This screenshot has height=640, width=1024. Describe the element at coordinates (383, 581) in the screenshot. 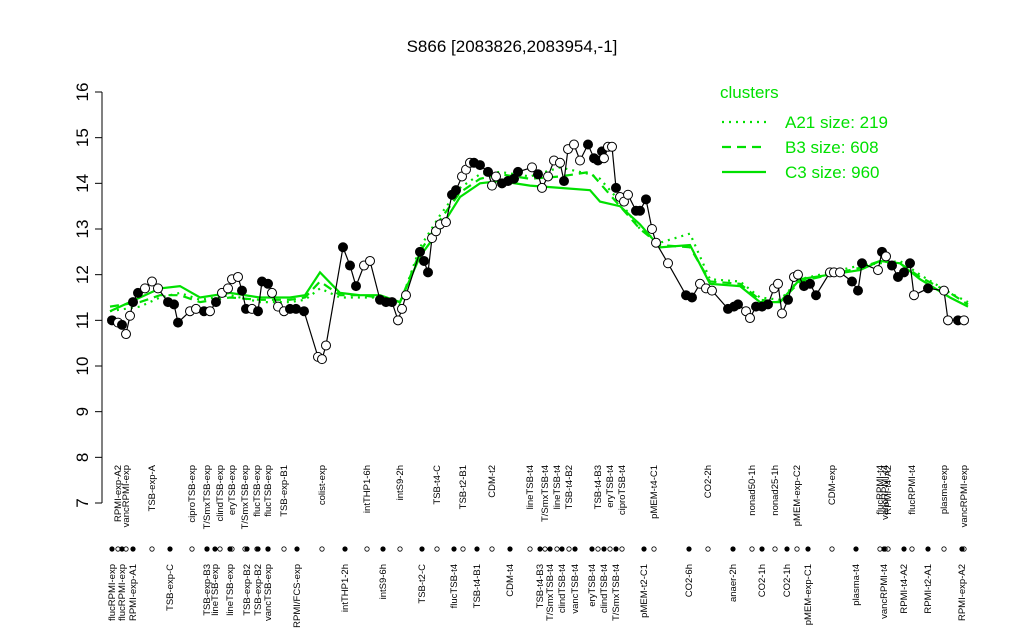

I see `sample-label: intS9-6h` at that location.